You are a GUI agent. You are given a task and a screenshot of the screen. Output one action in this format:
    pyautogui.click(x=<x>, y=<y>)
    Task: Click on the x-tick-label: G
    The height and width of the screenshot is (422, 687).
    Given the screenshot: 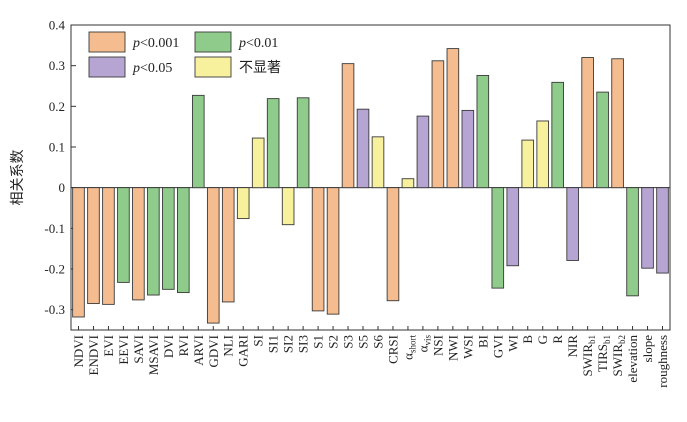 What is the action you would take?
    pyautogui.click(x=542, y=339)
    